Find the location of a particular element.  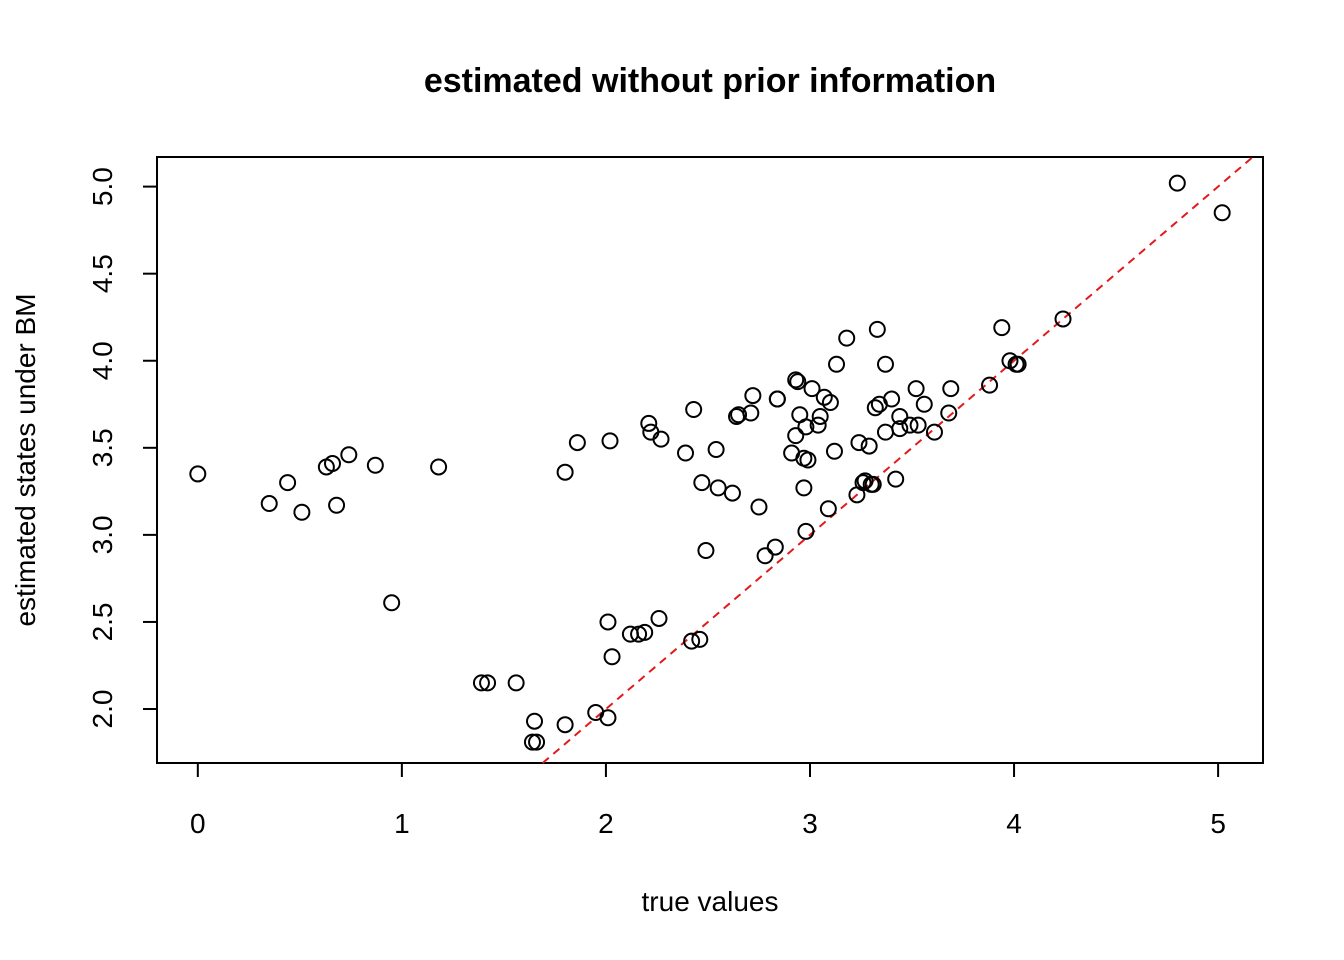

x-tick-label: 0 is located at coordinates (198, 823).